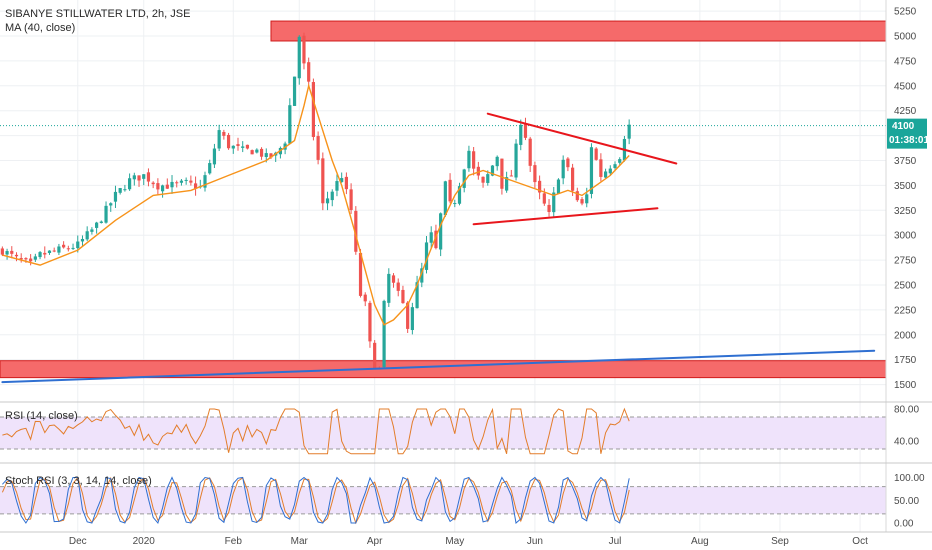 The image size is (932, 550). Describe the element at coordinates (905, 360) in the screenshot. I see `y-tick-label: 1750` at that location.